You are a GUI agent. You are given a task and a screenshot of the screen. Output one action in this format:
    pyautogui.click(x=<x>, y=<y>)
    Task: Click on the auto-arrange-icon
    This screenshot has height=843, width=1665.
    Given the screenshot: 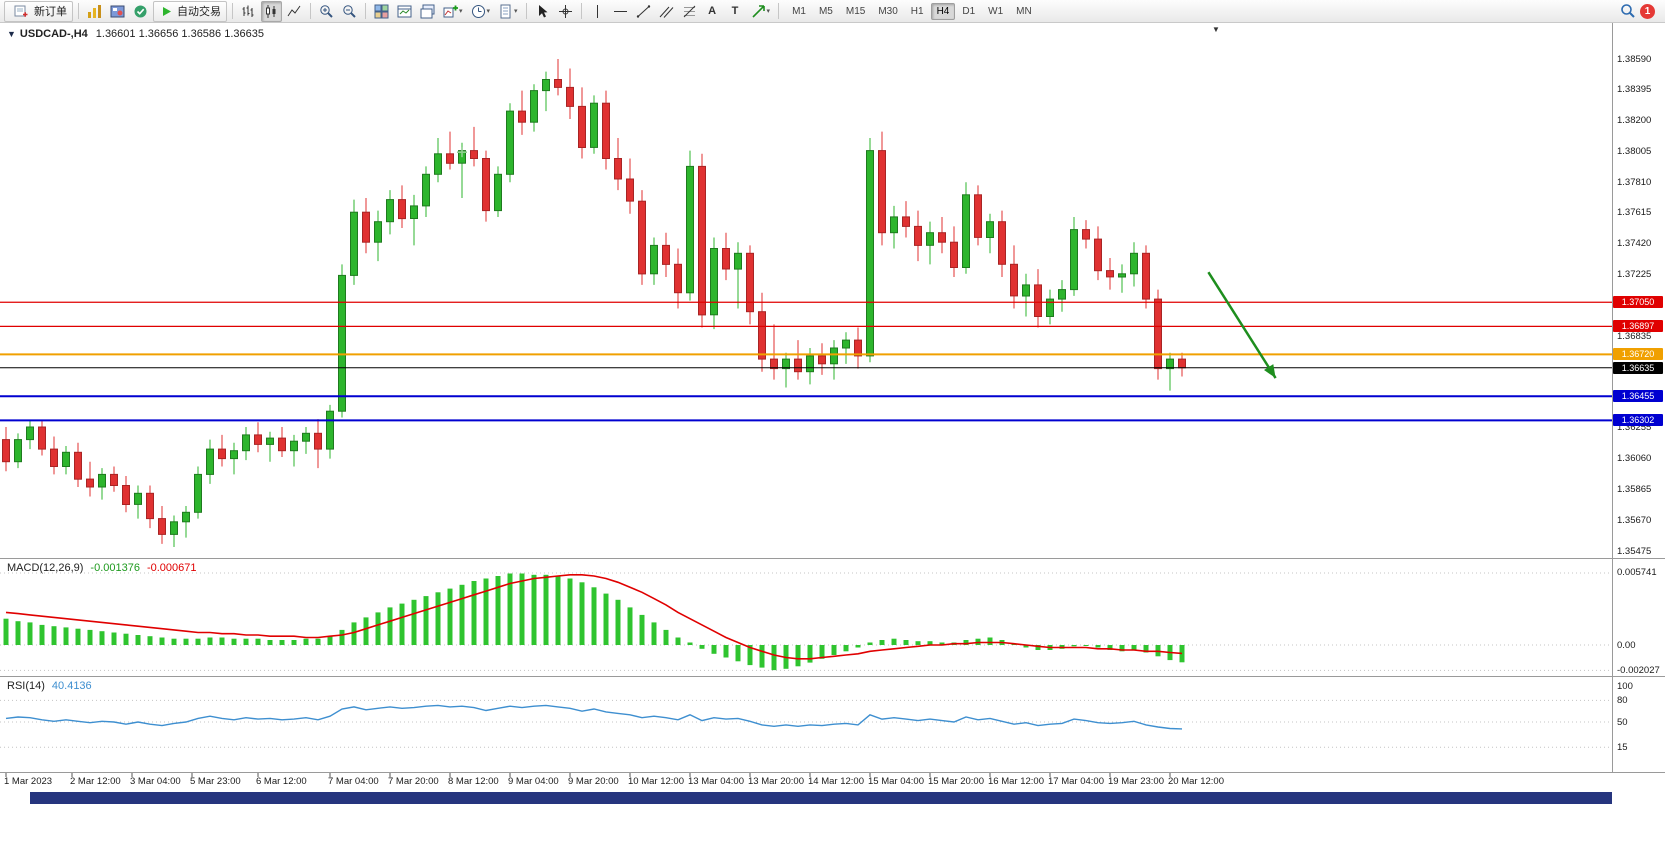 What is the action you would take?
    pyautogui.click(x=404, y=11)
    